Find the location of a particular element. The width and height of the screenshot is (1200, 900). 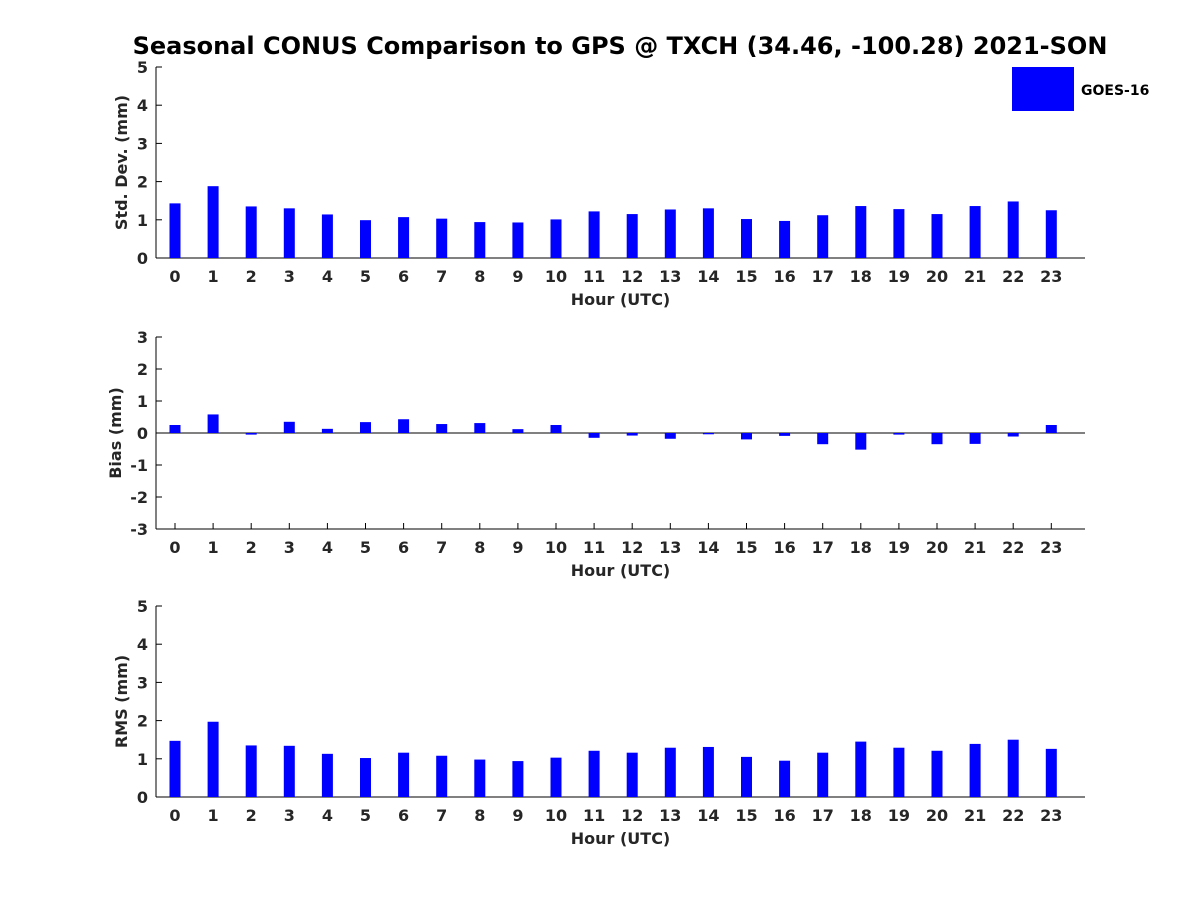

x-tick-label: 11 is located at coordinates (594, 276).